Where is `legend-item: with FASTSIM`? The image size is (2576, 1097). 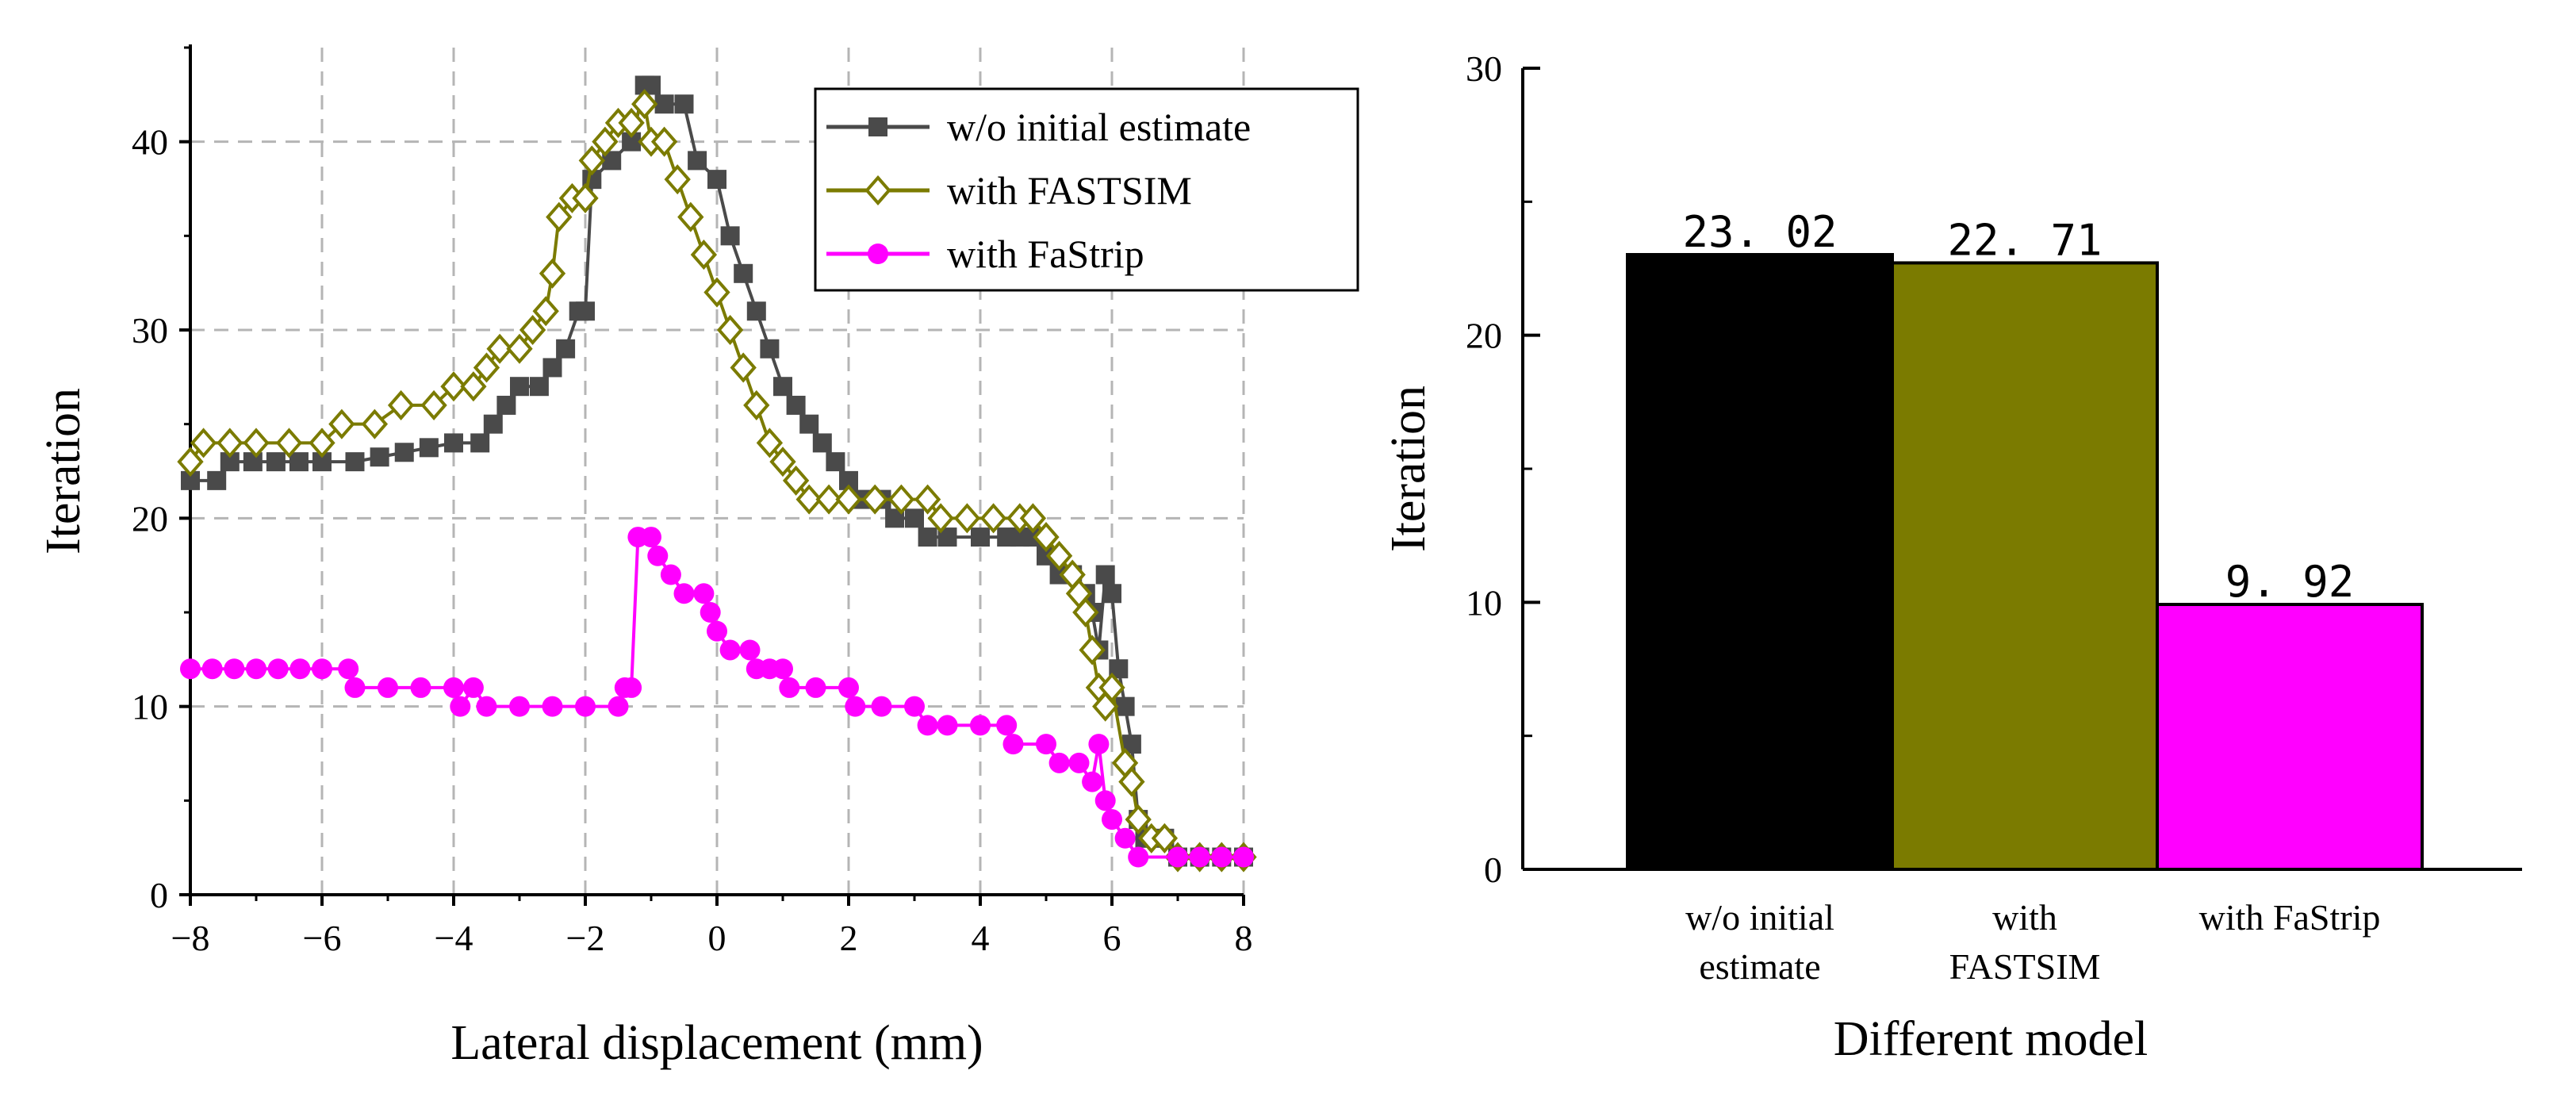 legend-item: with FASTSIM is located at coordinates (1009, 190).